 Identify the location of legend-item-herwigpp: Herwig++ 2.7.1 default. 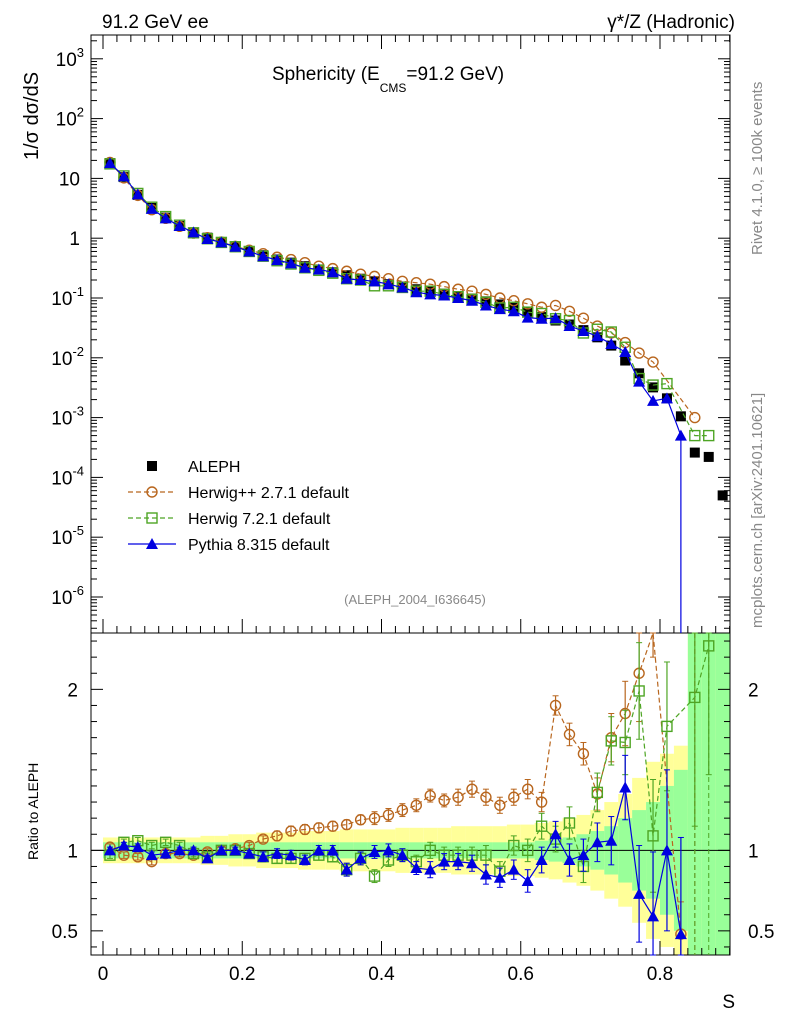
(239, 493).